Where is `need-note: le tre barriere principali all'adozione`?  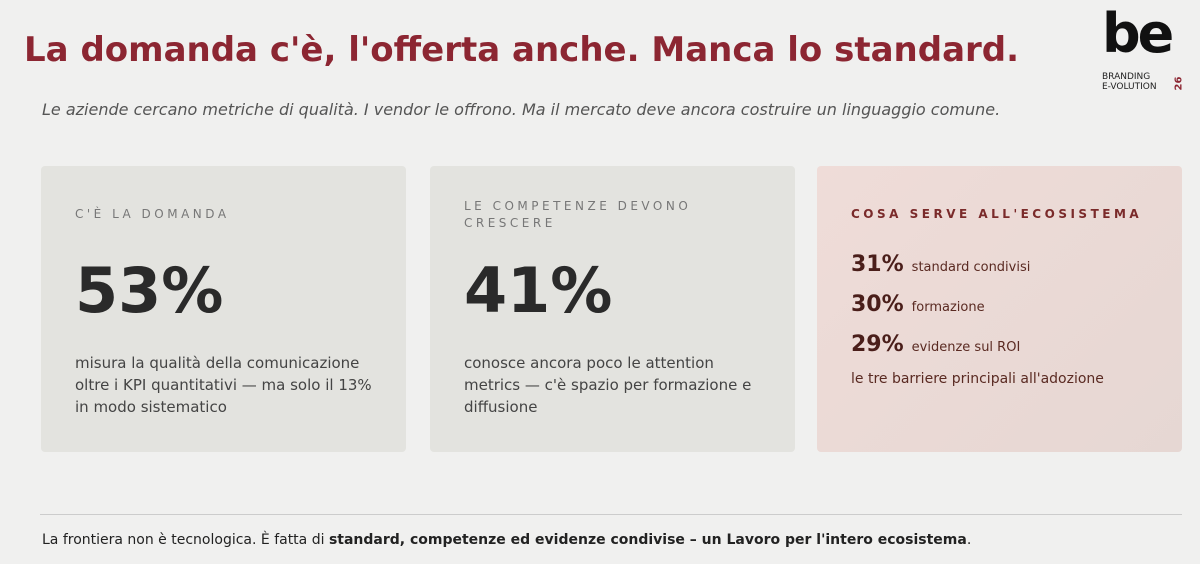 need-note: le tre barriere principali all'adozione is located at coordinates (977, 379).